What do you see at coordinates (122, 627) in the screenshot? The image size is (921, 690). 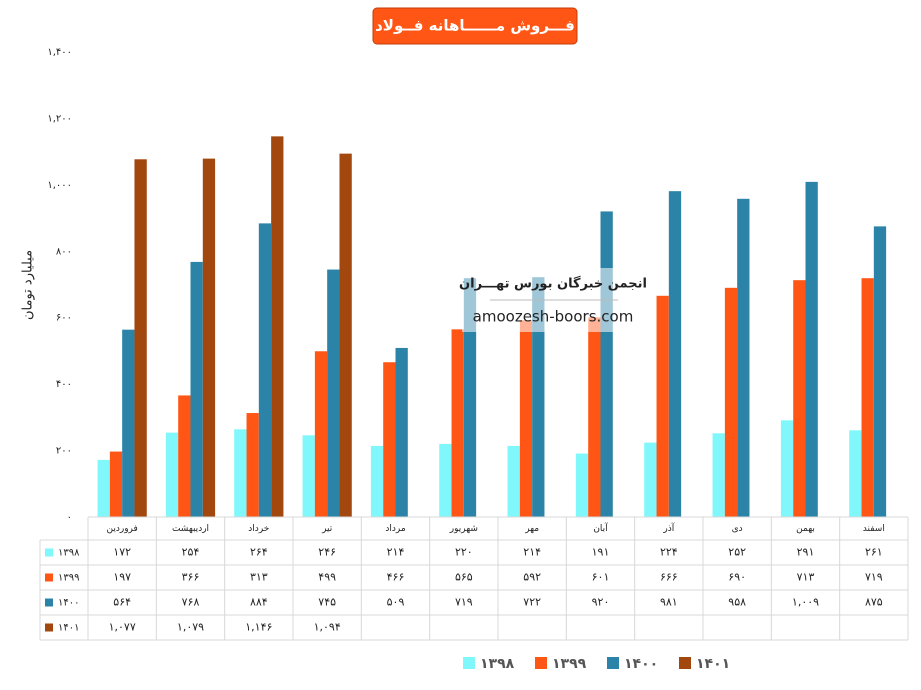 I see `table-cell: ۱,۰۷۷` at bounding box center [122, 627].